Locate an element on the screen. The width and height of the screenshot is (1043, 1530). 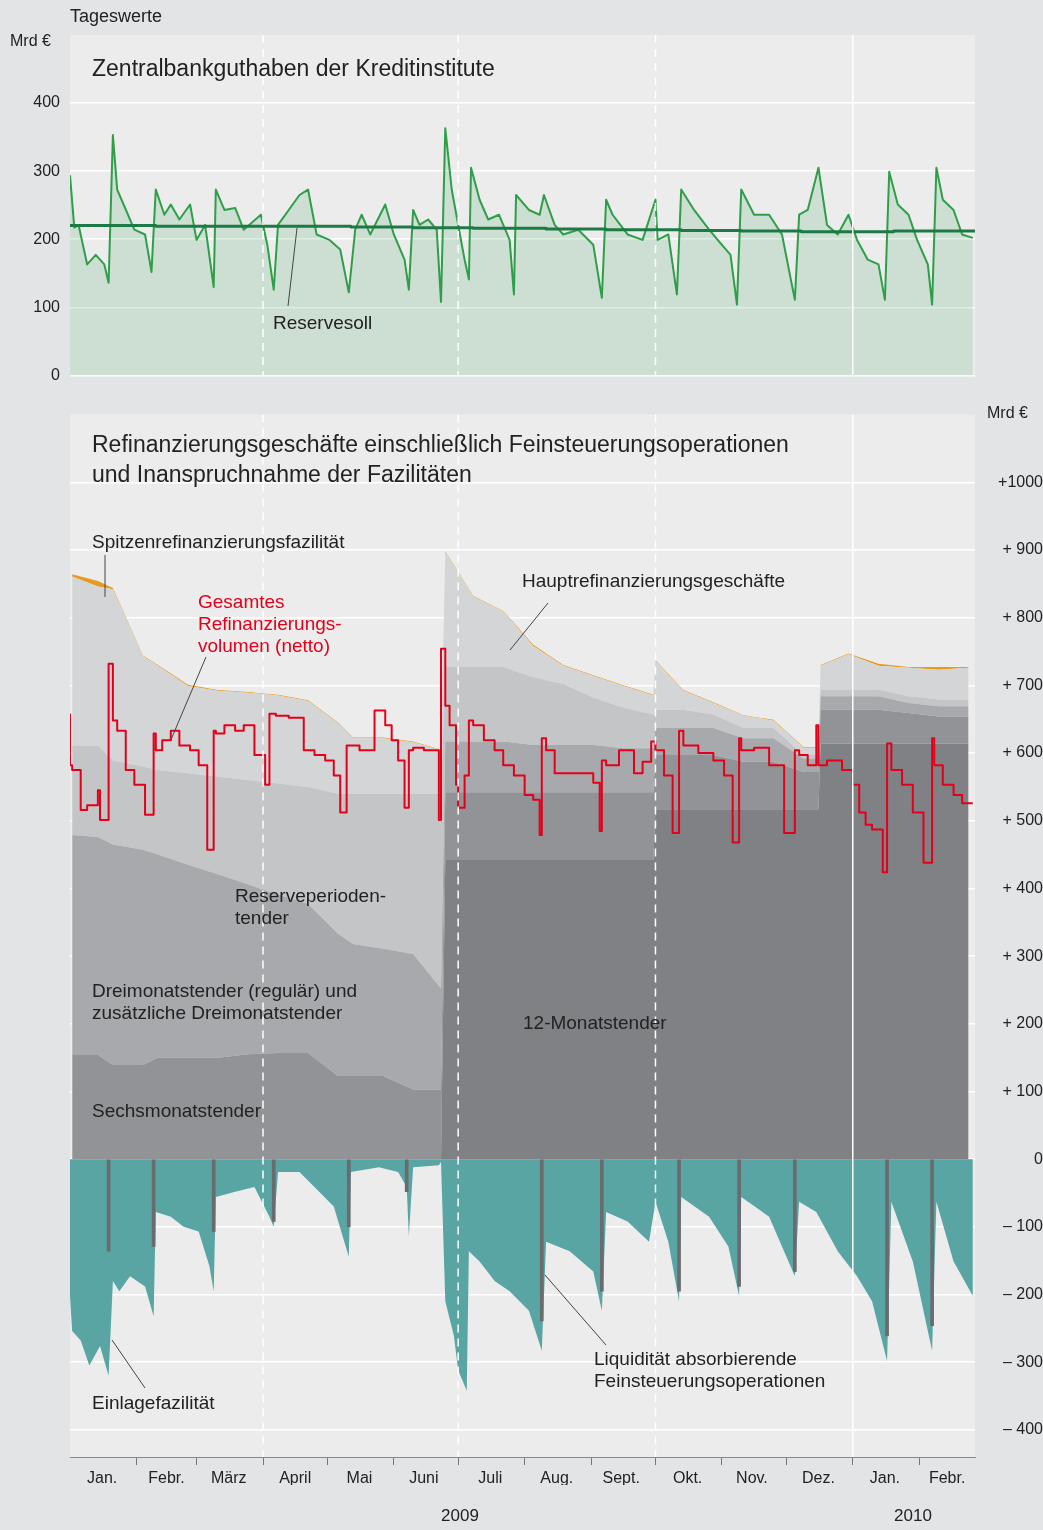
series-label: Reserveperioden-tender is located at coordinates (311, 907).